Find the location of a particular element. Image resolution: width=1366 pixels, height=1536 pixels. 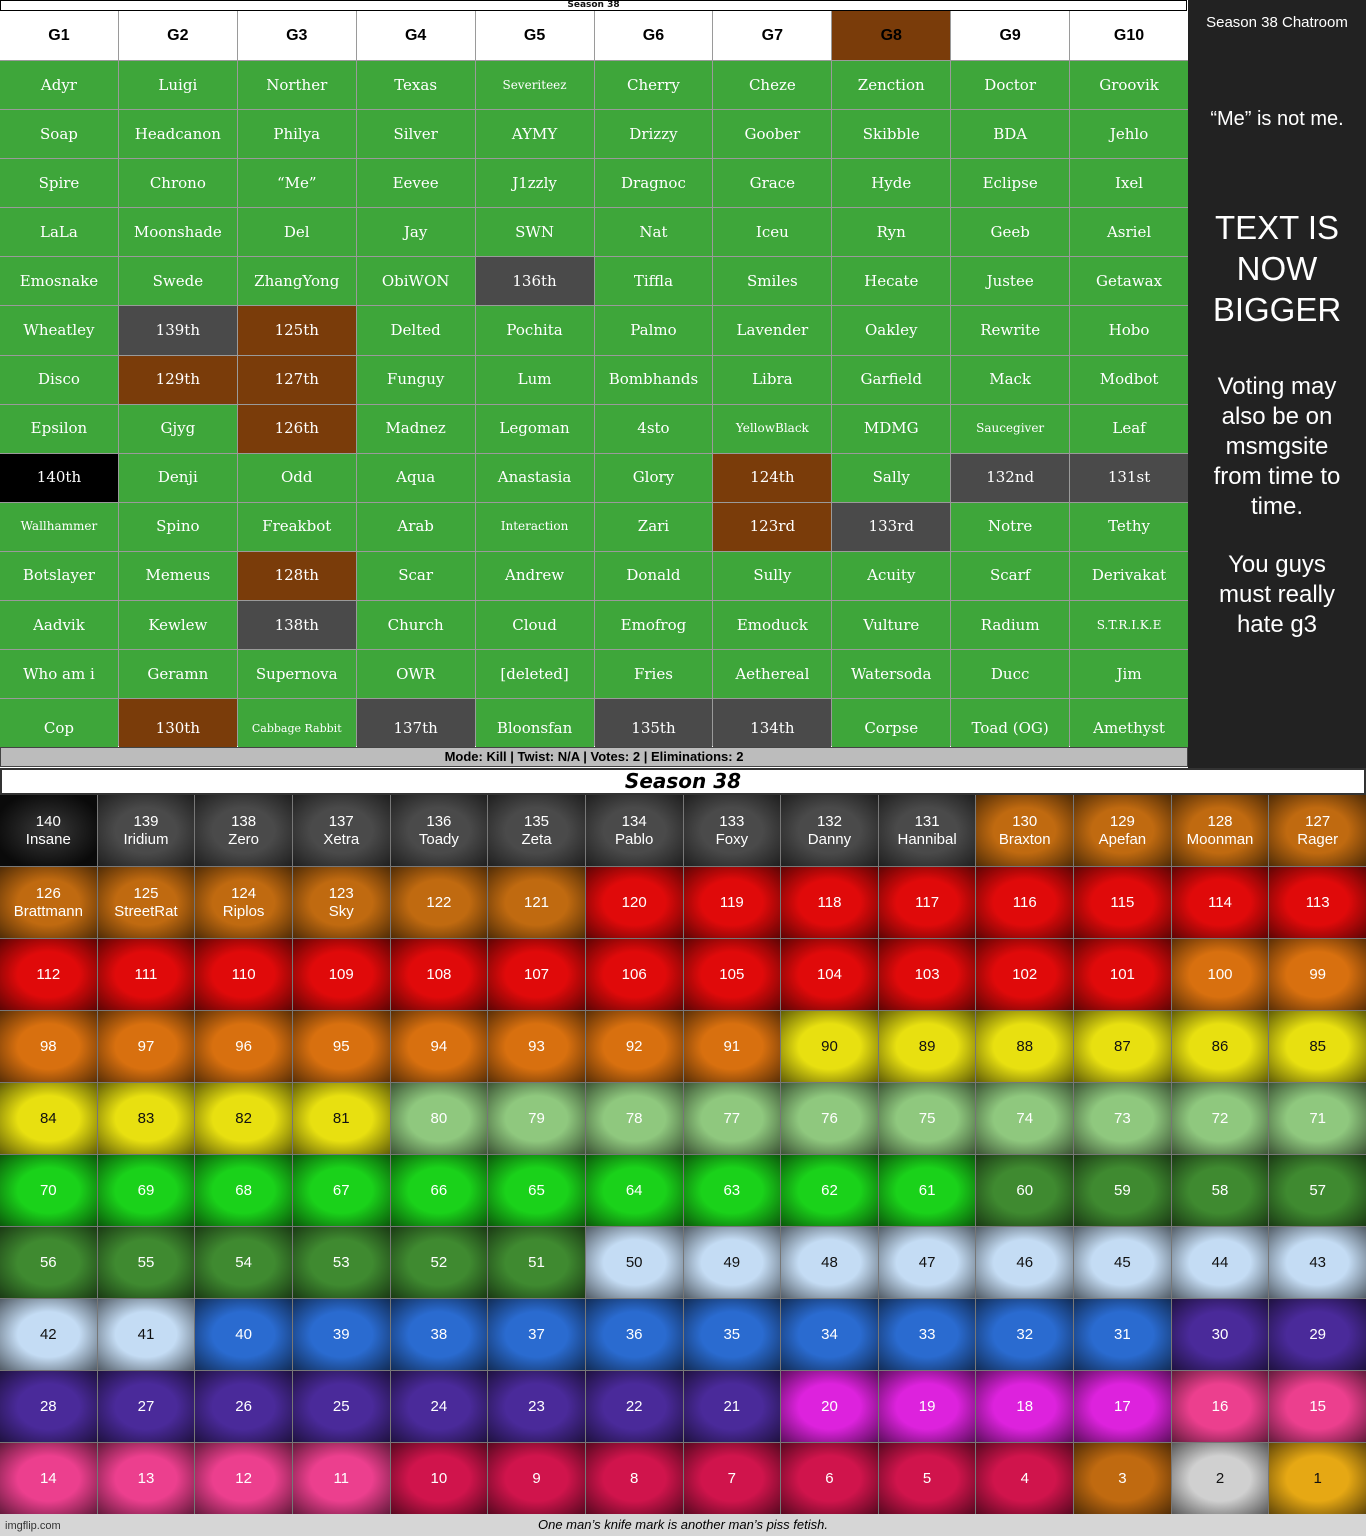

placement-cell: 10 is located at coordinates (439, 1478).